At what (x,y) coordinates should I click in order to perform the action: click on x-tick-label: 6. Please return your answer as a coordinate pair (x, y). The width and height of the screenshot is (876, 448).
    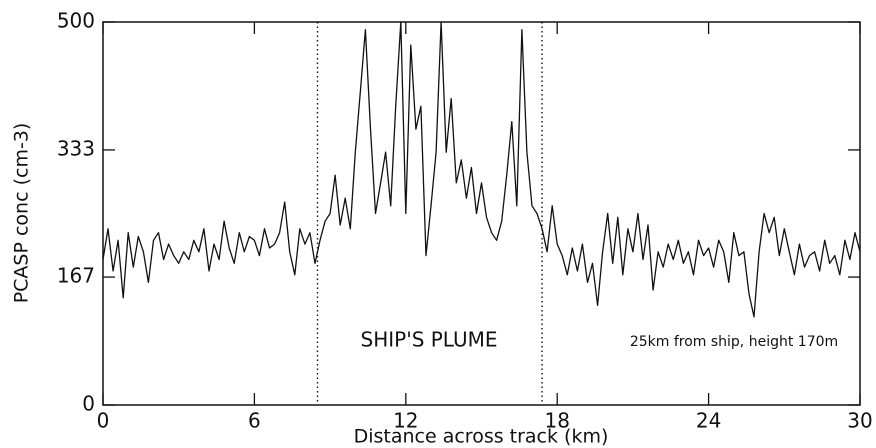
    Looking at the image, I should click on (254, 421).